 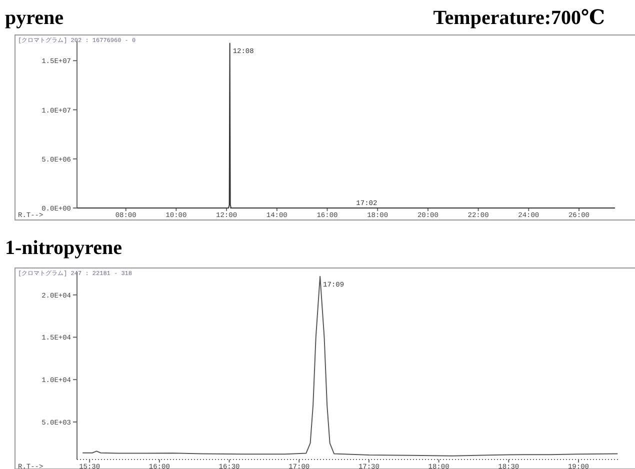 I want to click on chart-title: 1-nitropyrene, so click(x=63, y=248).